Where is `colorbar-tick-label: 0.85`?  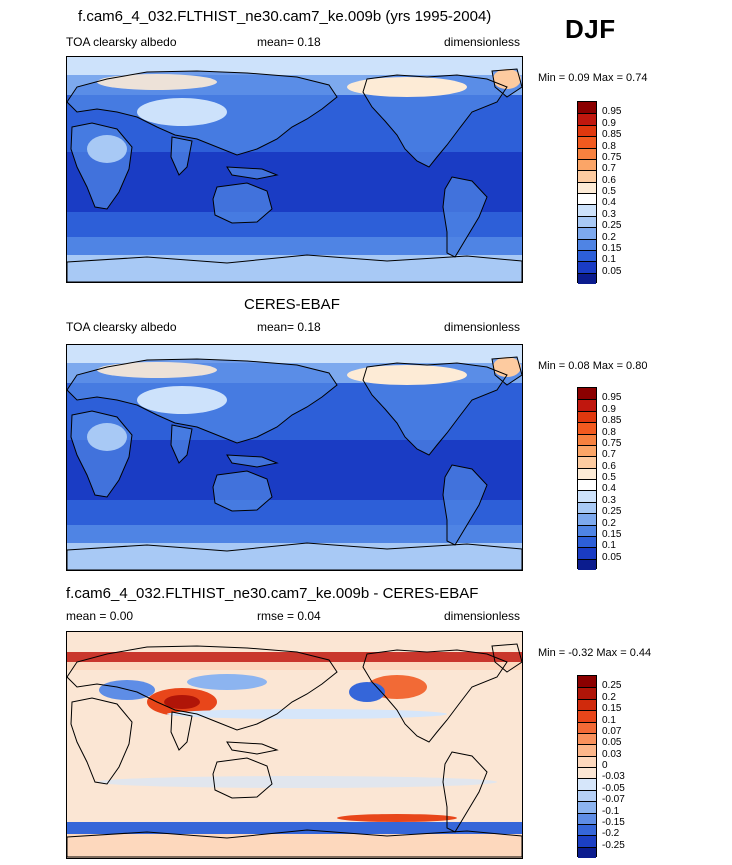
colorbar-tick-label: 0.85 is located at coordinates (612, 421).